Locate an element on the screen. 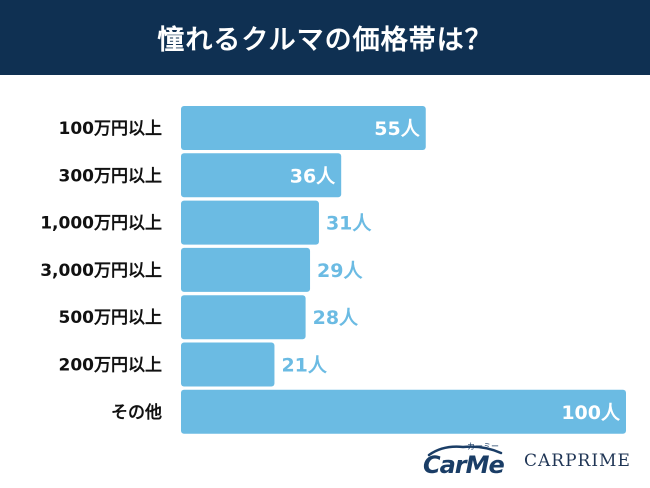  category-label-6: その他 is located at coordinates (136, 412).